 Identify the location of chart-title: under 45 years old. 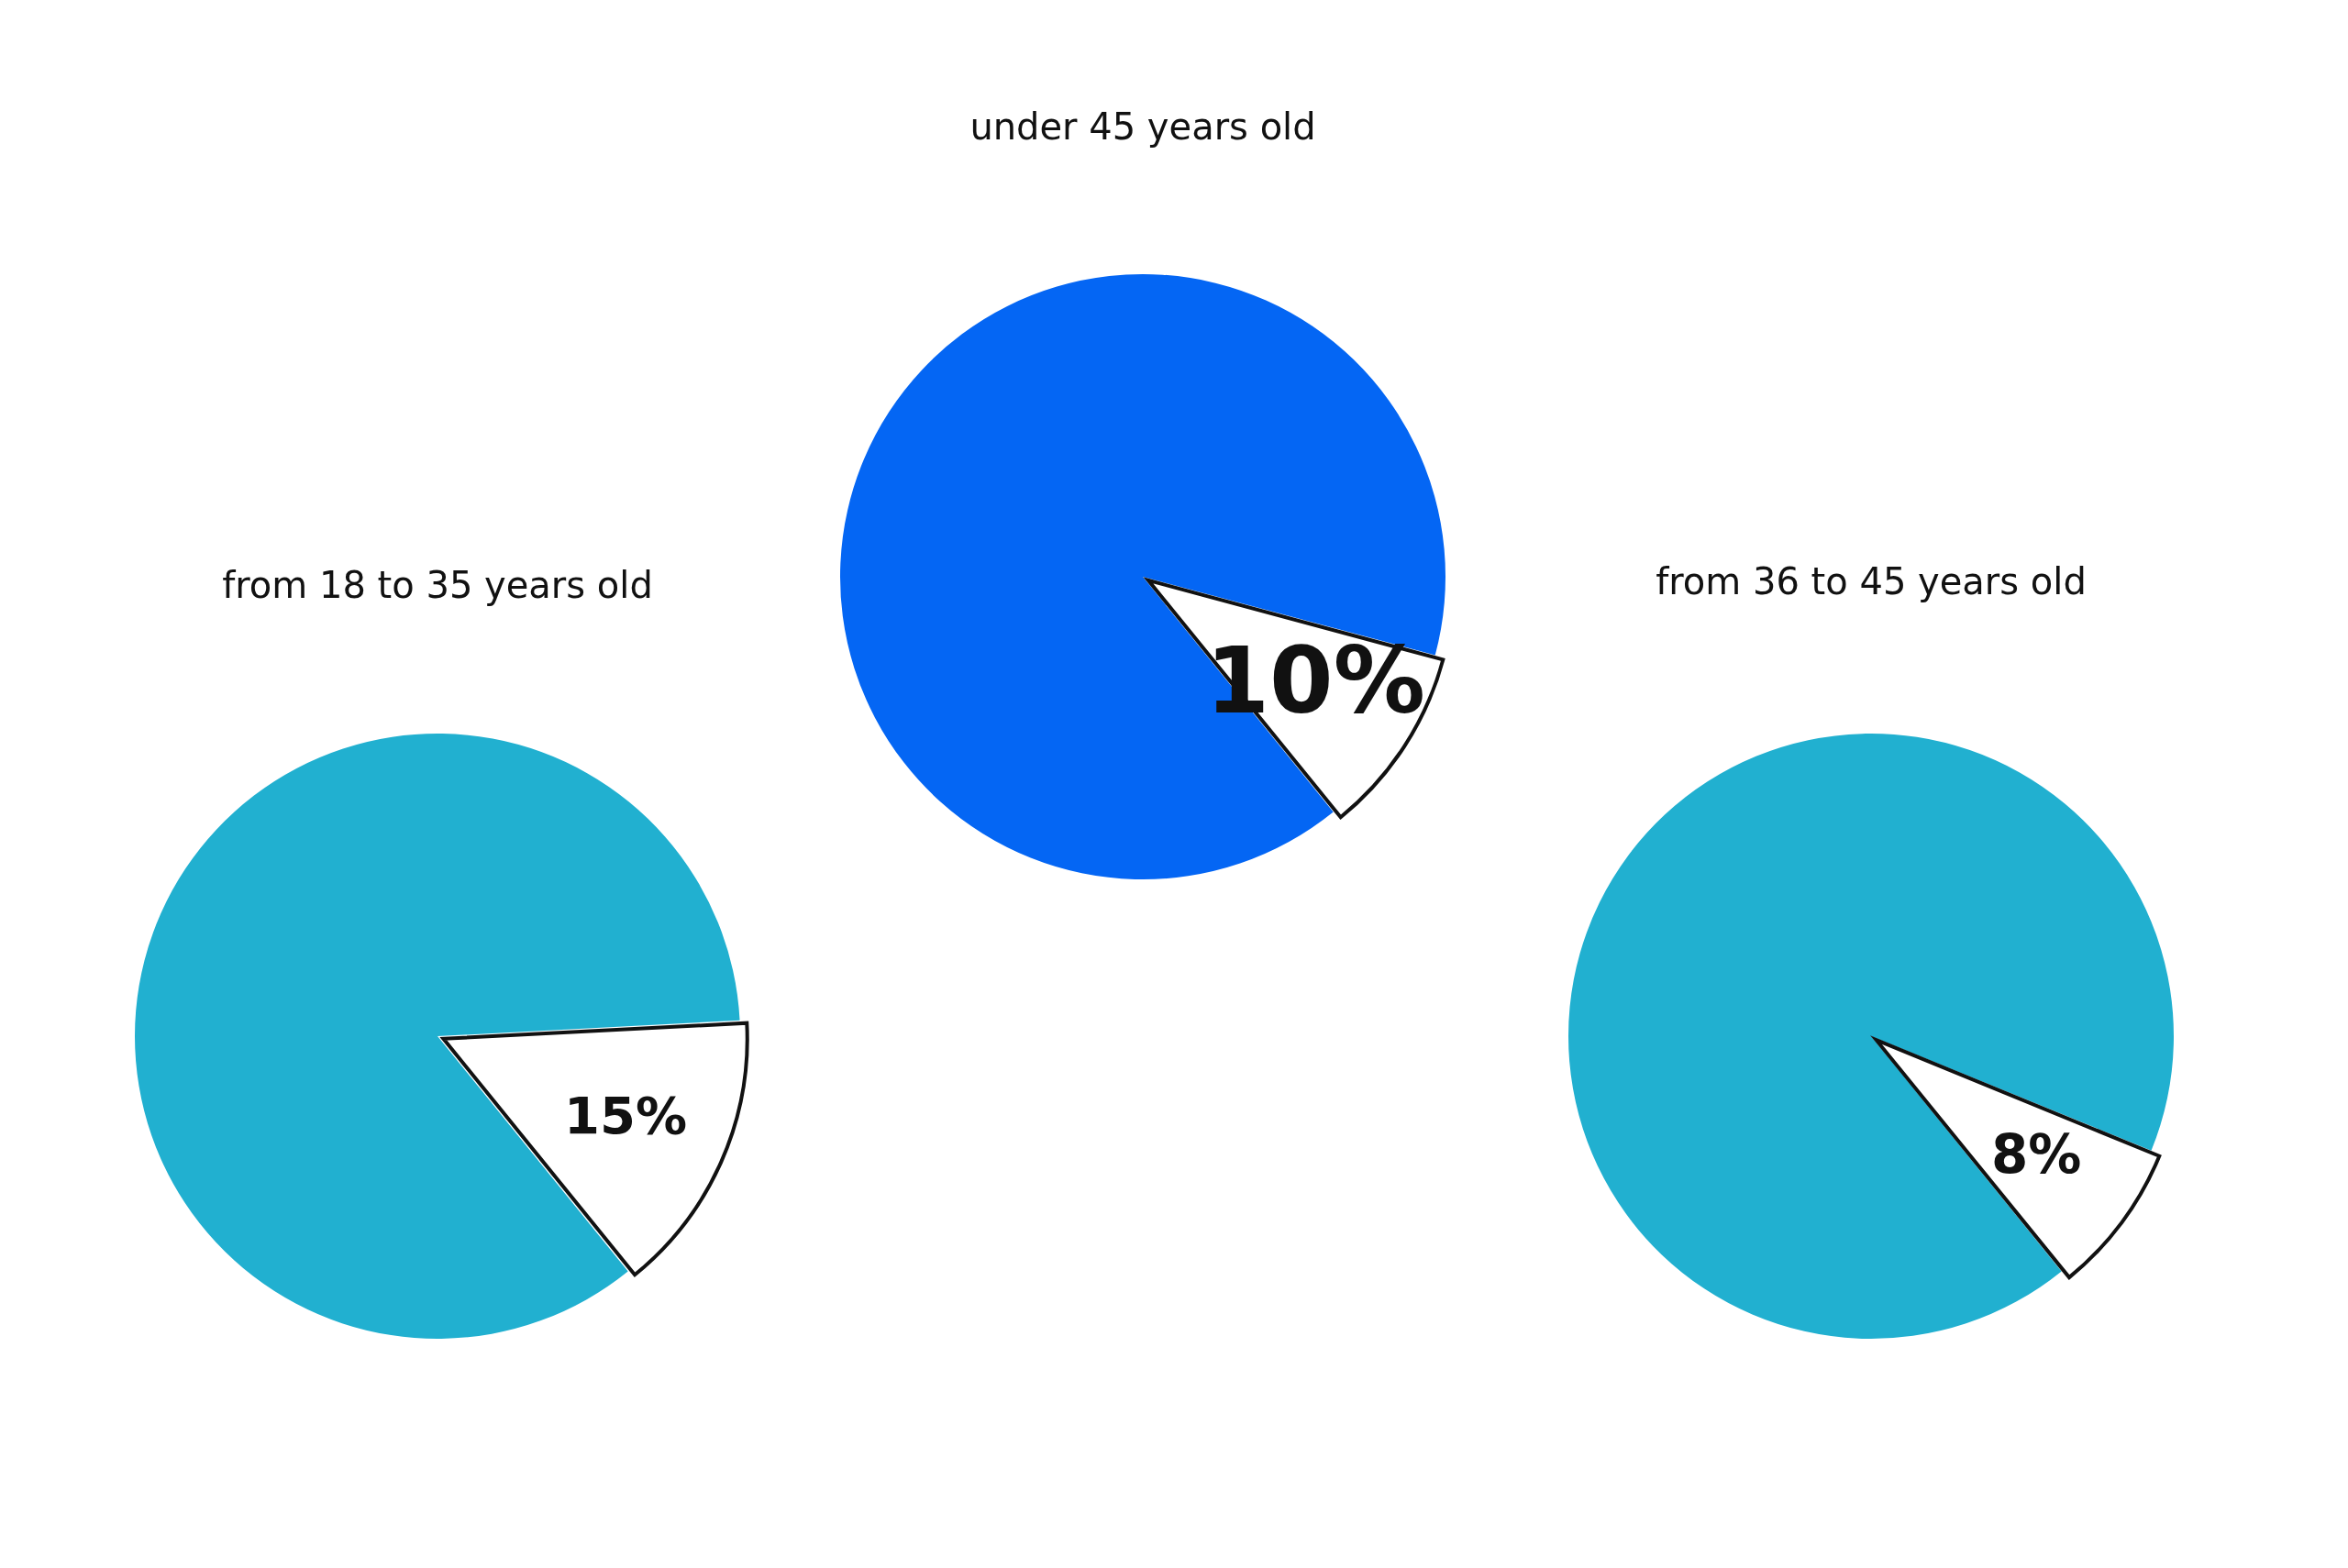
(1143, 127).